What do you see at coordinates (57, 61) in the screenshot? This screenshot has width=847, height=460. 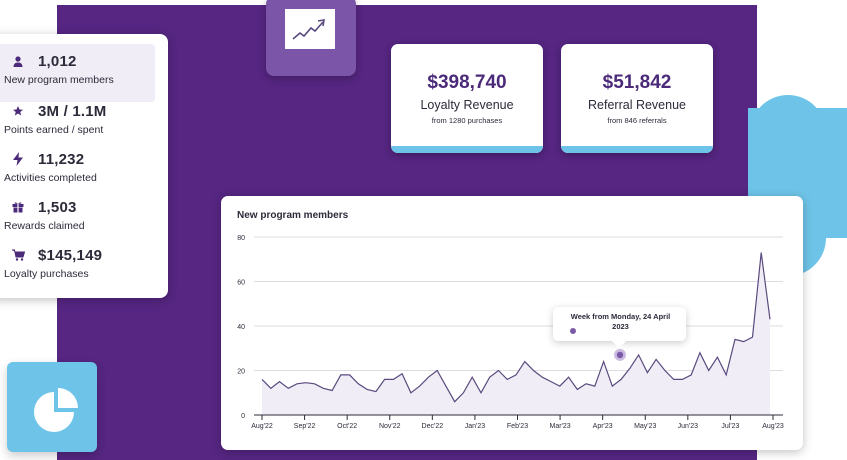 I see `stat-value: 1,012` at bounding box center [57, 61].